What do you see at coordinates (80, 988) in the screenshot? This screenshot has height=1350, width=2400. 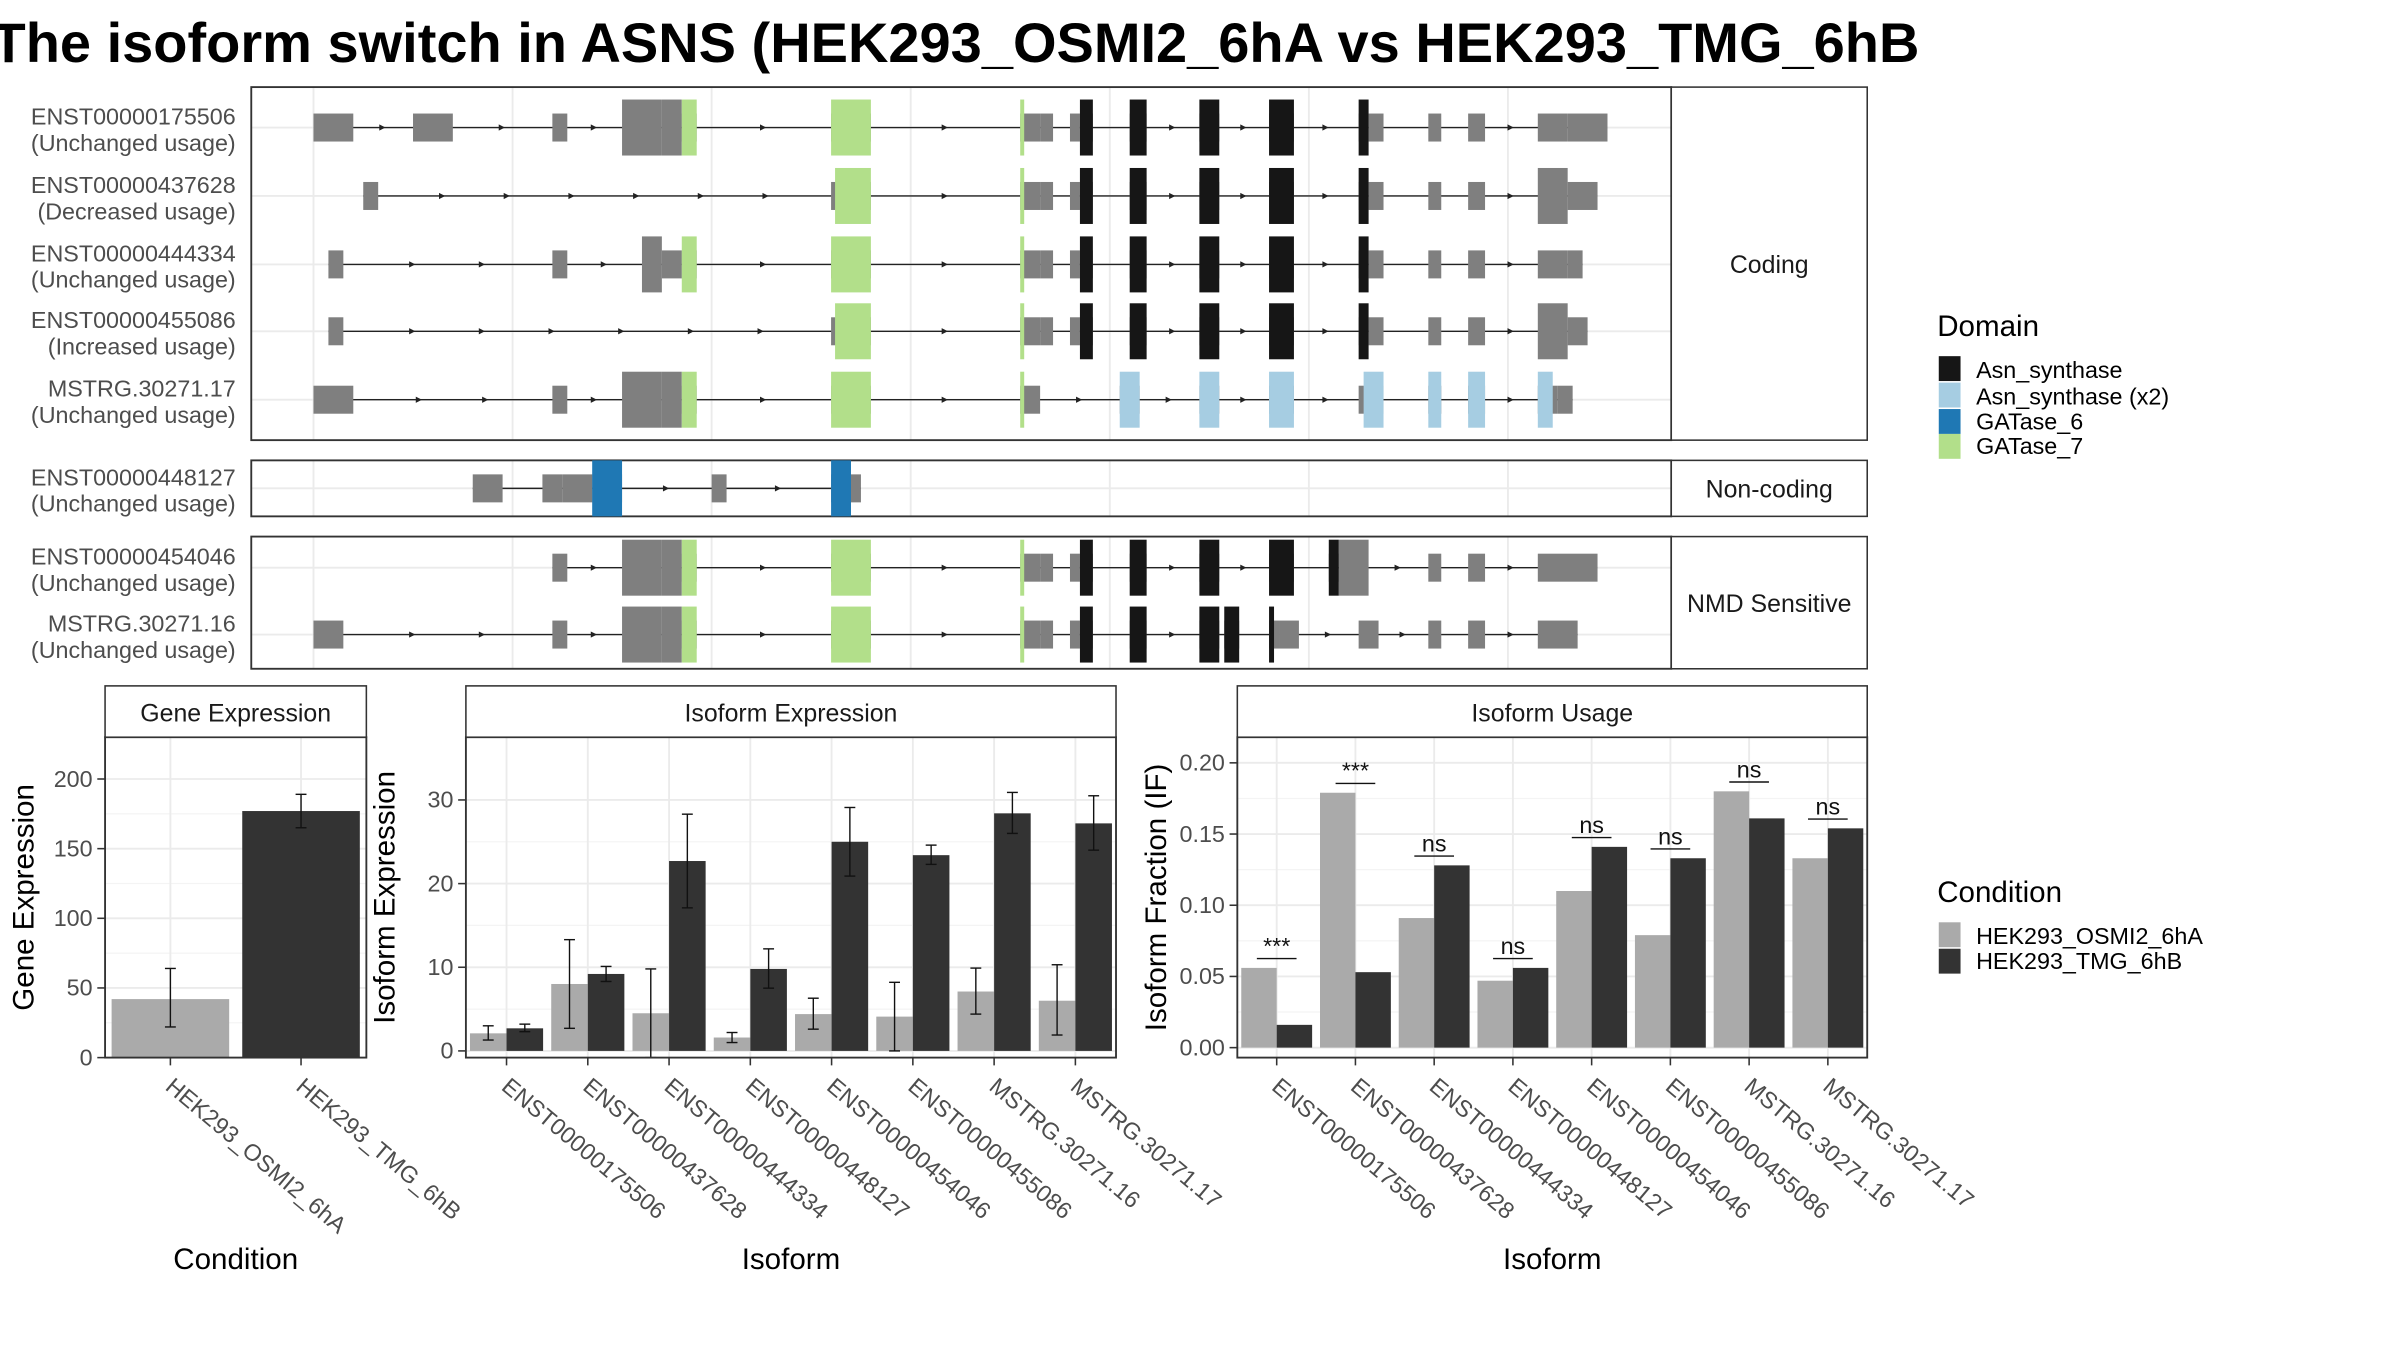 I see `y-tick-label: 50` at bounding box center [80, 988].